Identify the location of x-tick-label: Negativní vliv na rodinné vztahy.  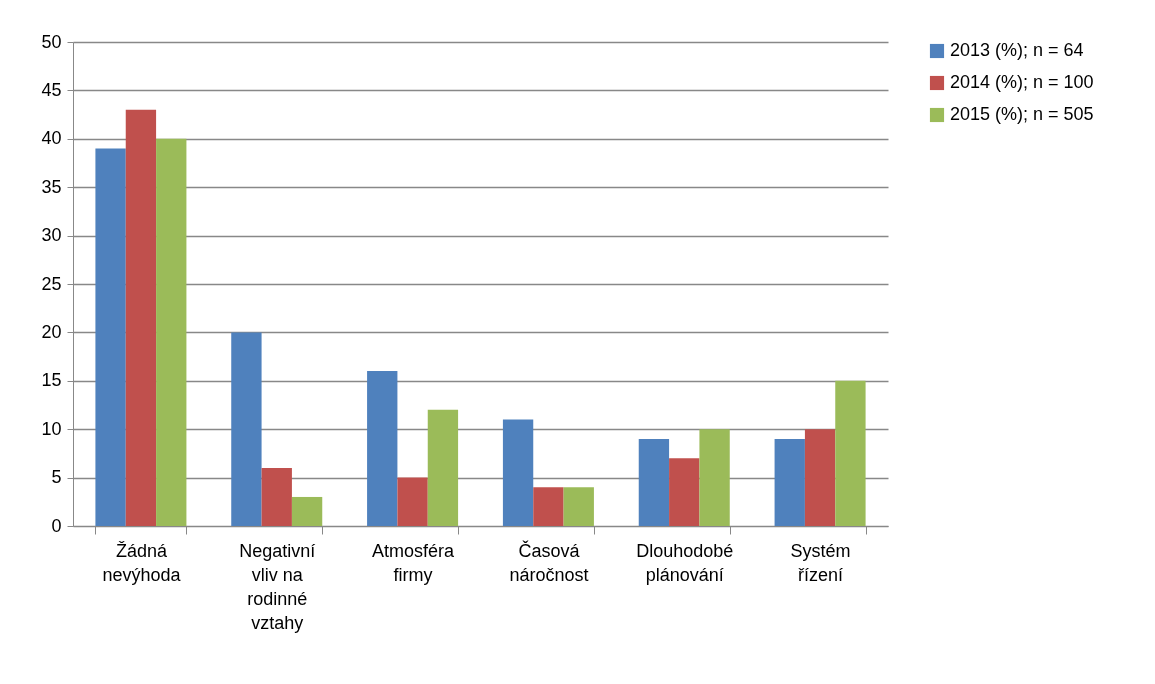
(277, 586).